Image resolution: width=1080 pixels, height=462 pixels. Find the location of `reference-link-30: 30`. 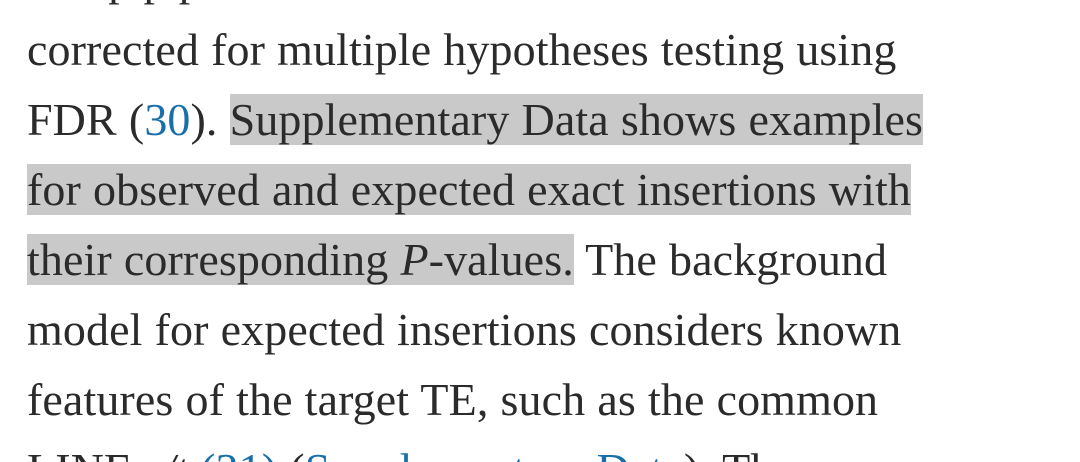

reference-link-30: 30 is located at coordinates (167, 119).